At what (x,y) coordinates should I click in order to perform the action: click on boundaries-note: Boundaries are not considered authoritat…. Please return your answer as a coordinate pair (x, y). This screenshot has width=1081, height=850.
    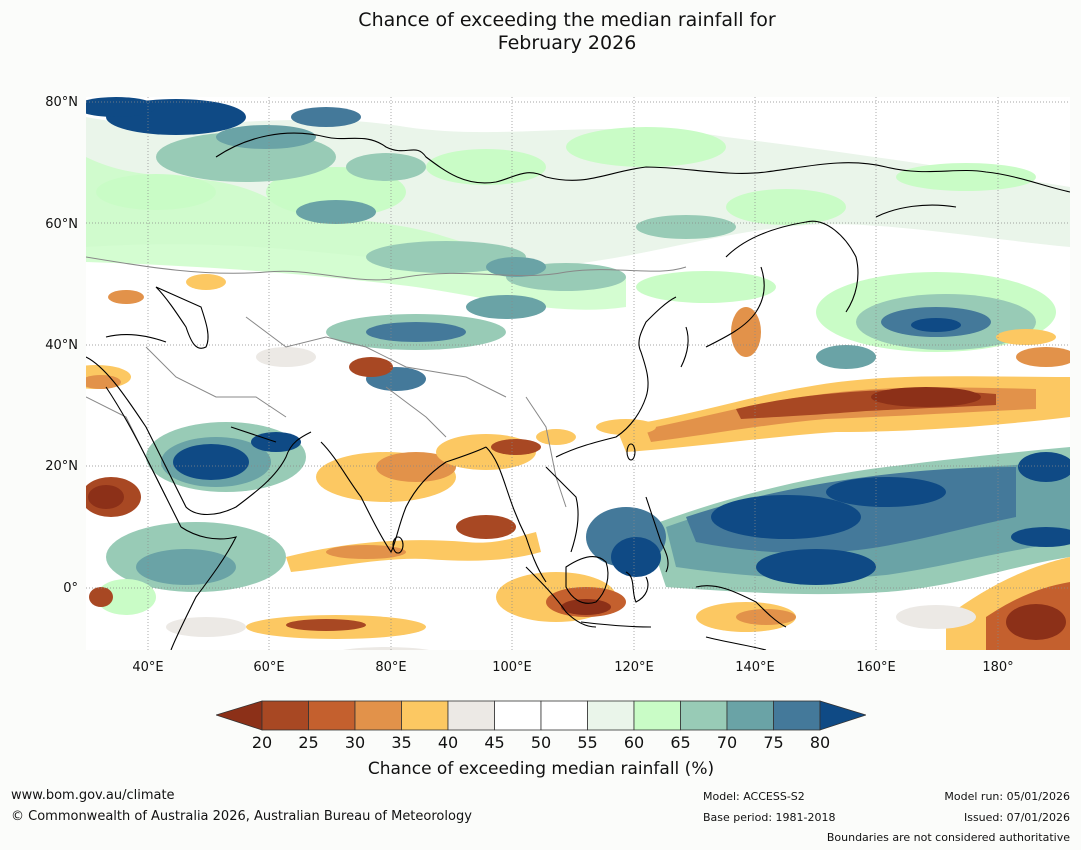
    Looking at the image, I should click on (948, 837).